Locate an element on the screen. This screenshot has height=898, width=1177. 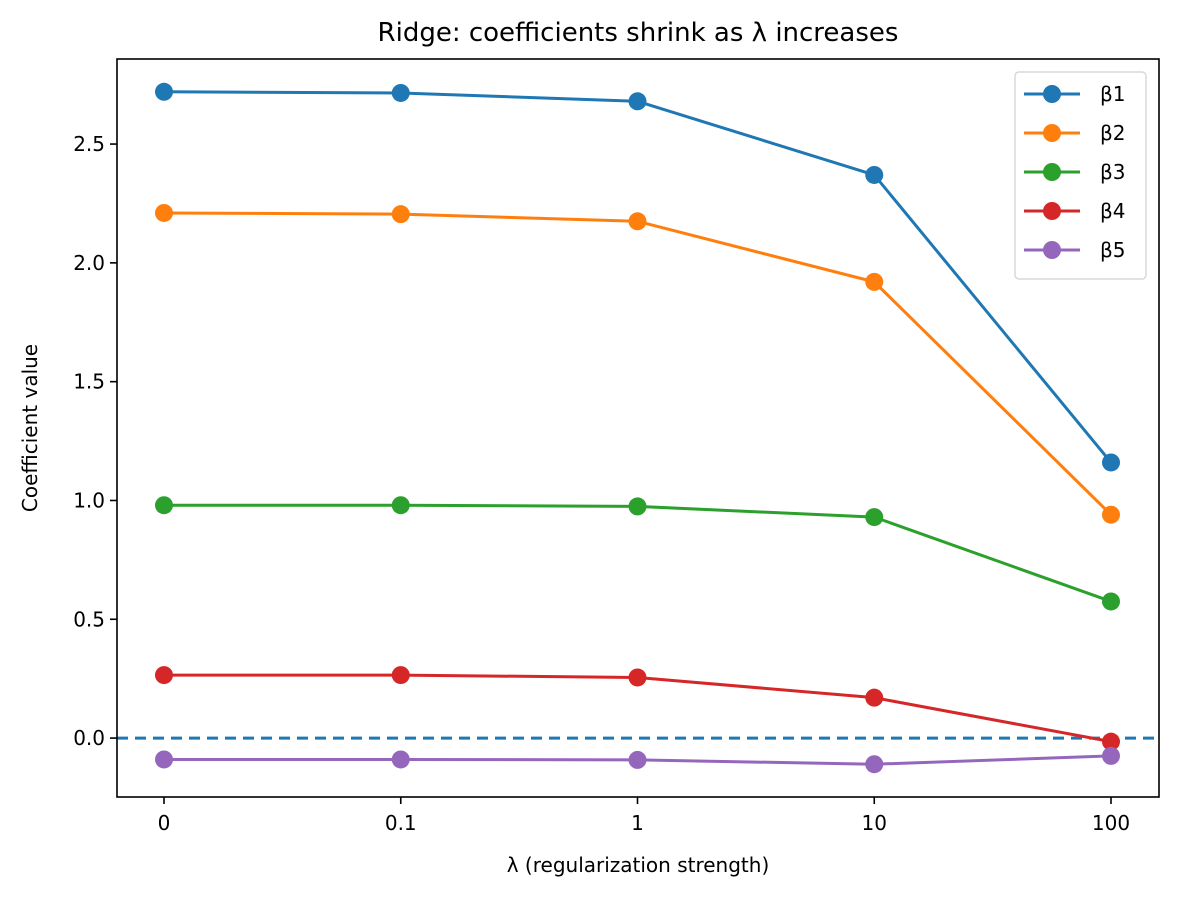
series-line is located at coordinates (638, 553).